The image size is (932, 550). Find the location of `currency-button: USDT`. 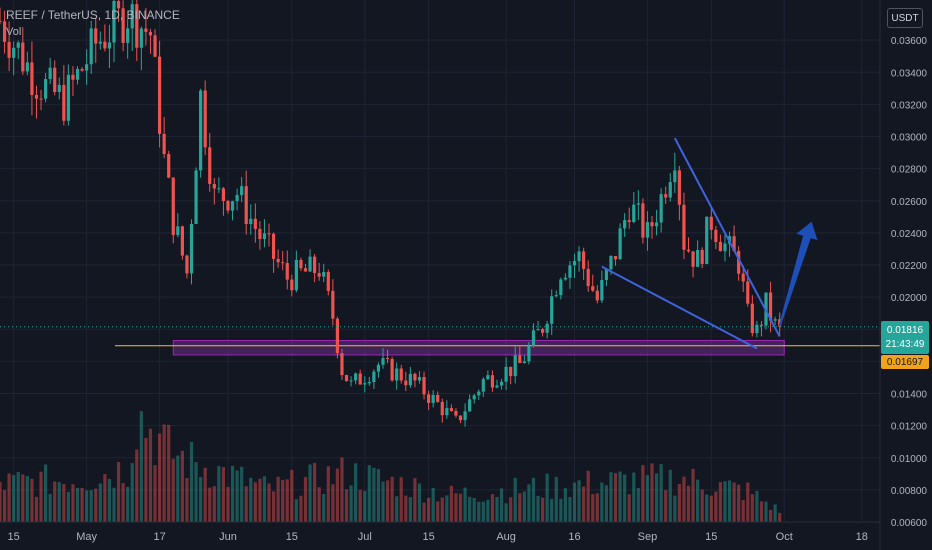

currency-button: USDT is located at coordinates (905, 18).